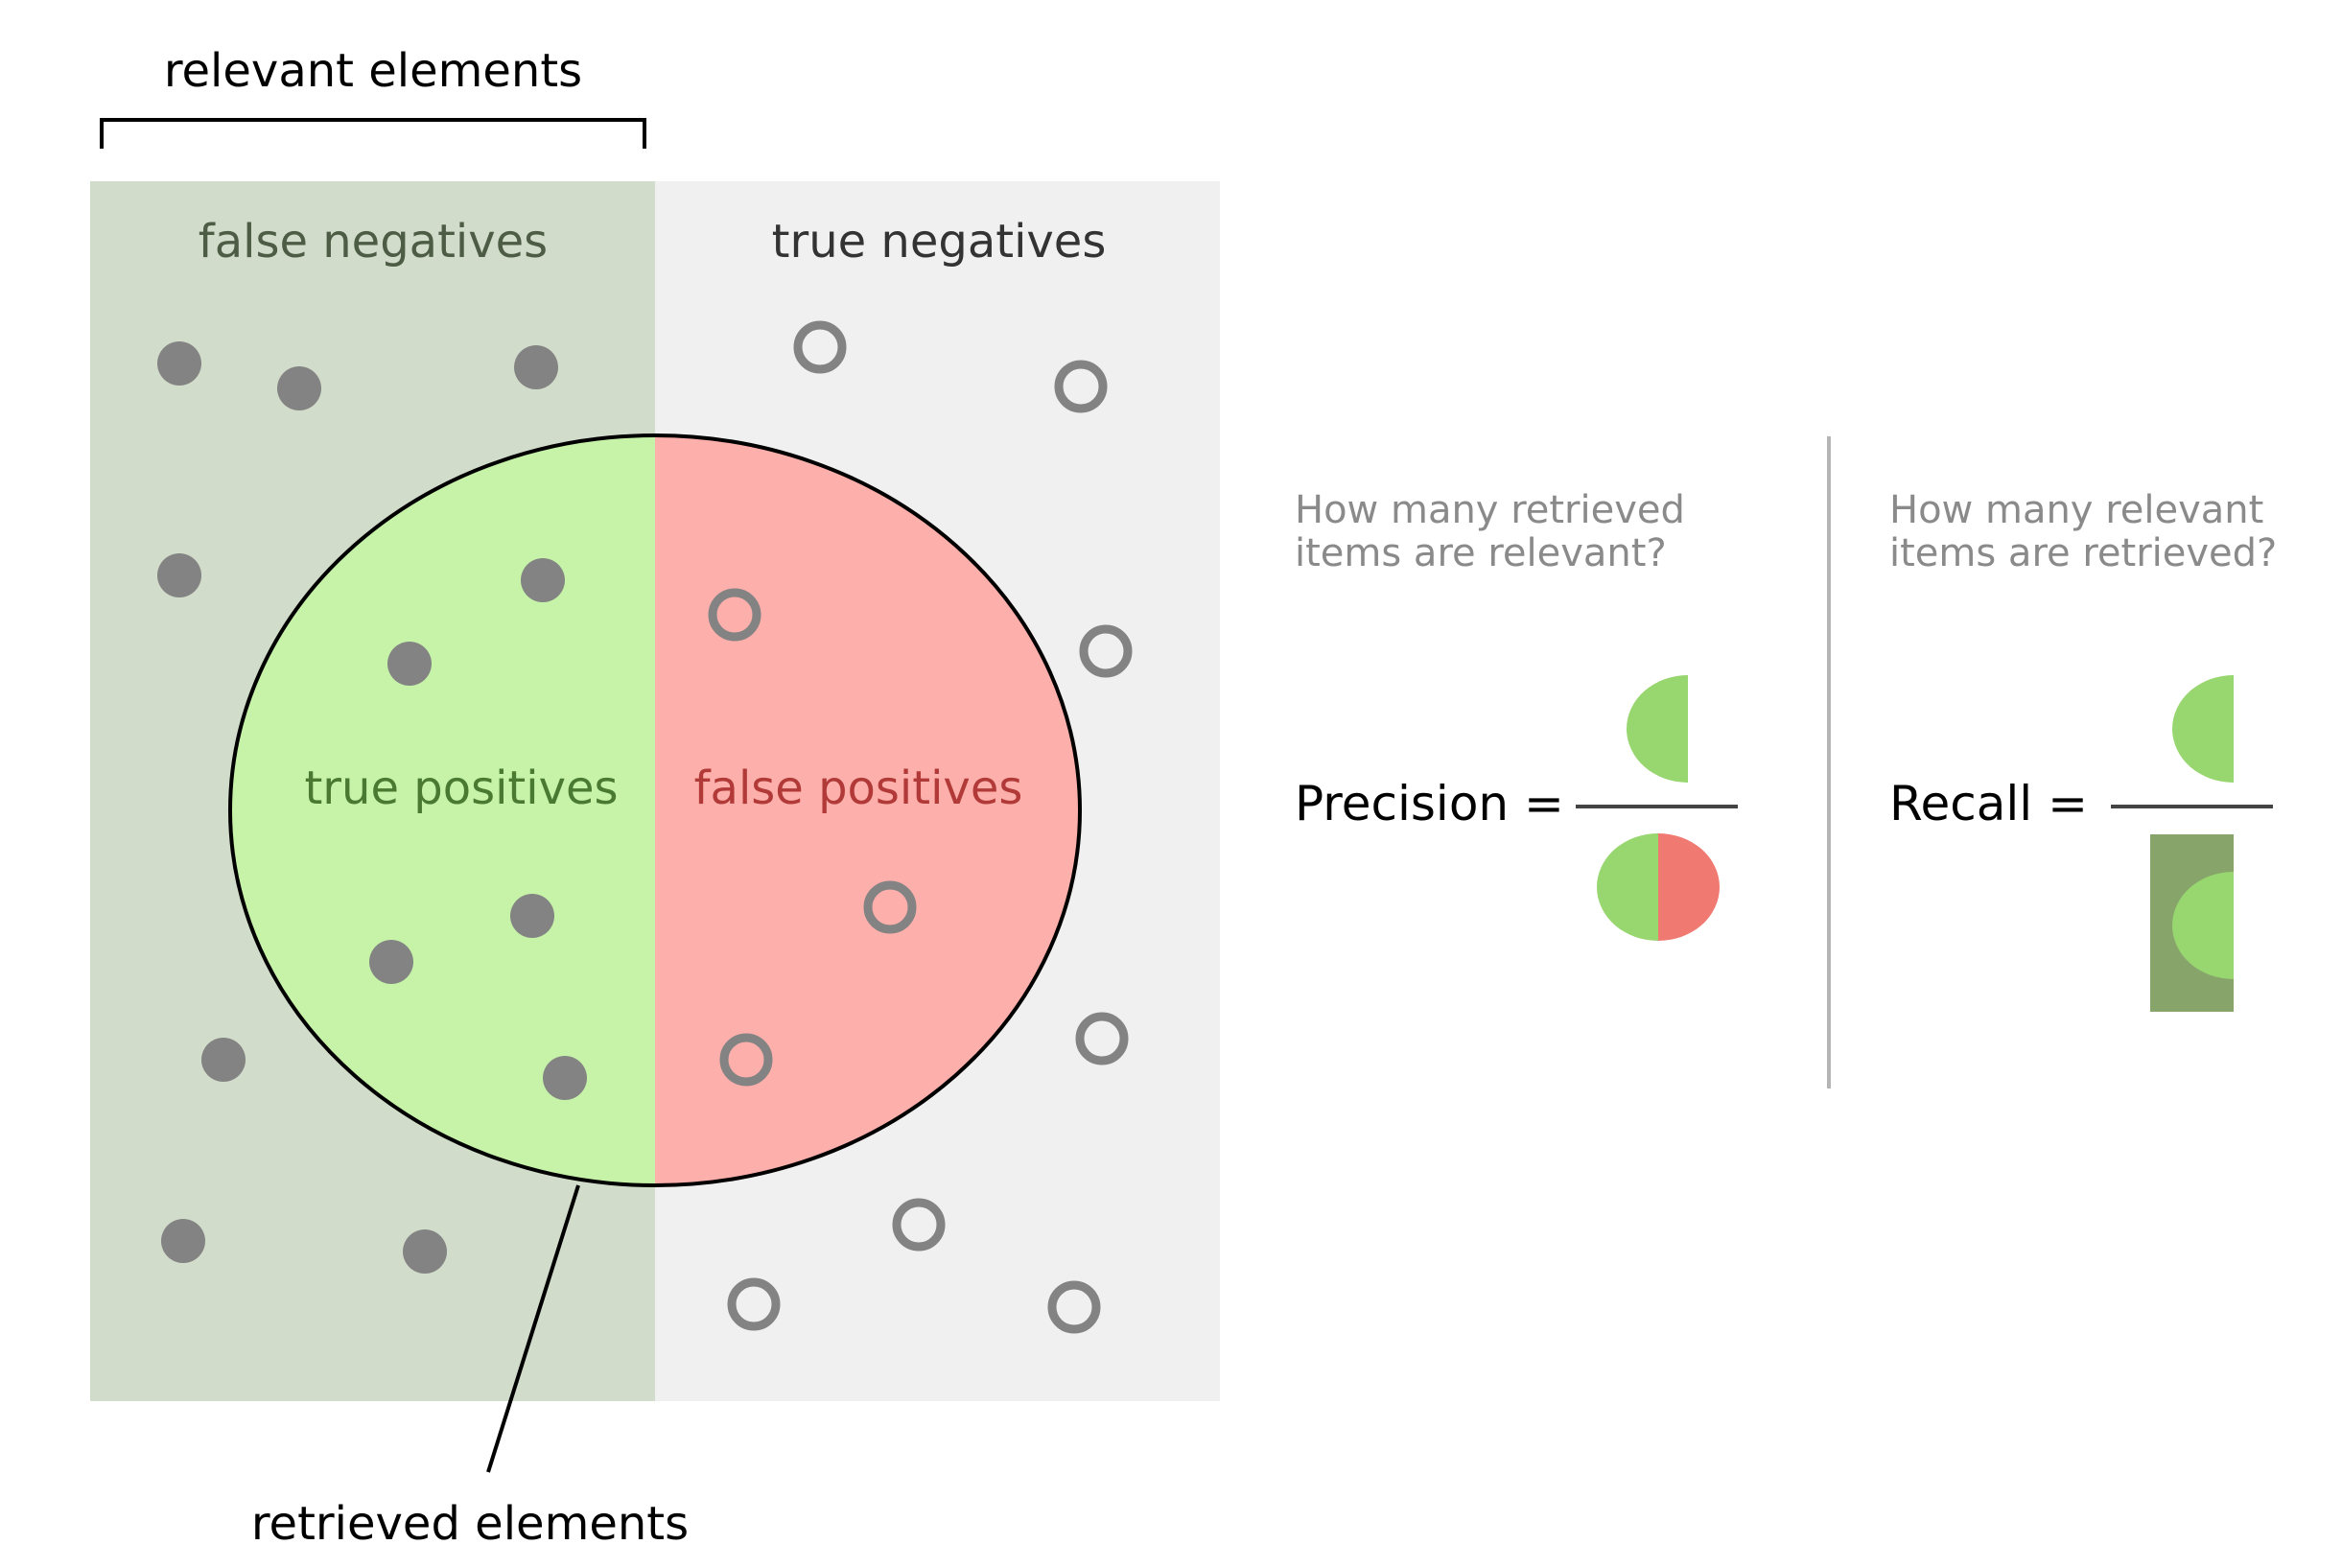 The image size is (2342, 1568). Describe the element at coordinates (533, 1329) in the screenshot. I see `retrieved-pointer-line` at that location.